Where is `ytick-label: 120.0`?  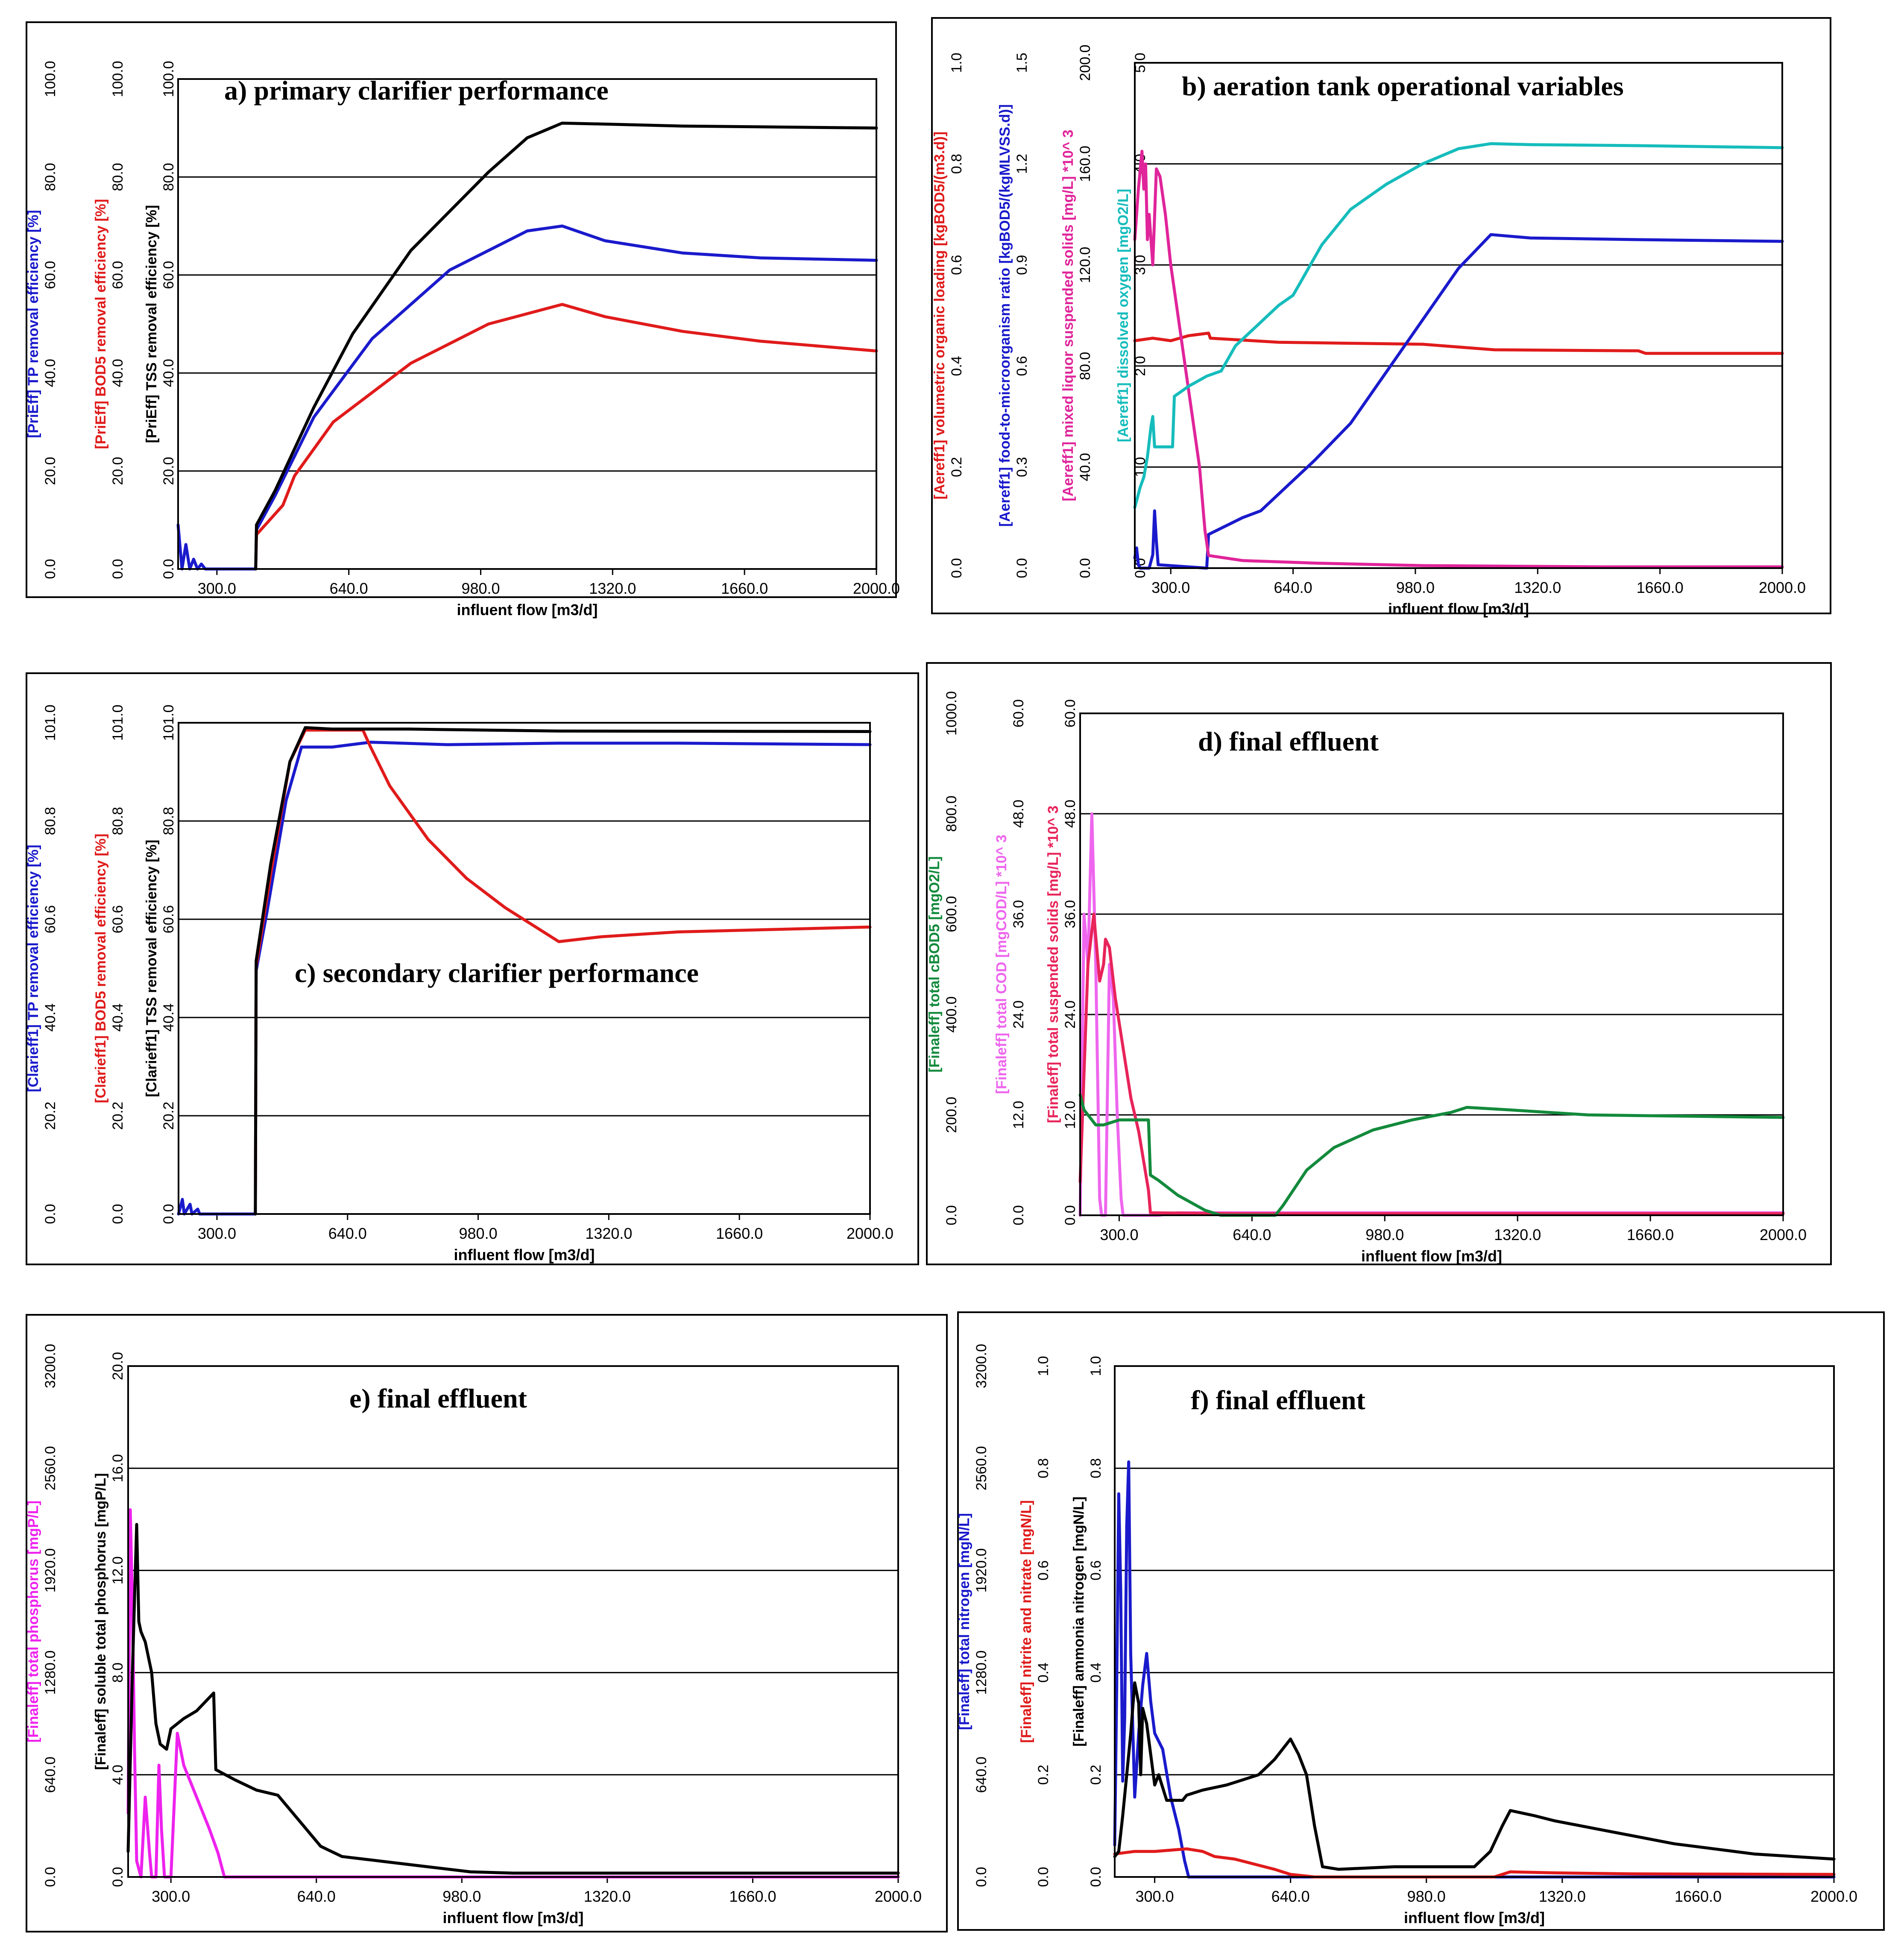
ytick-label: 120.0 is located at coordinates (1085, 265).